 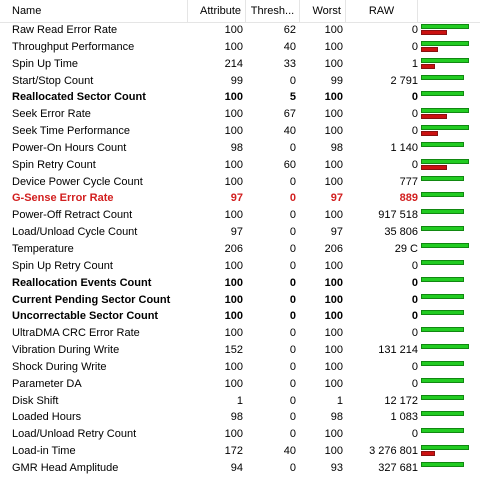 What do you see at coordinates (240, 468) in the screenshot?
I see `table-row: GMR Head Amplitude 94 0 93 327 681` at bounding box center [240, 468].